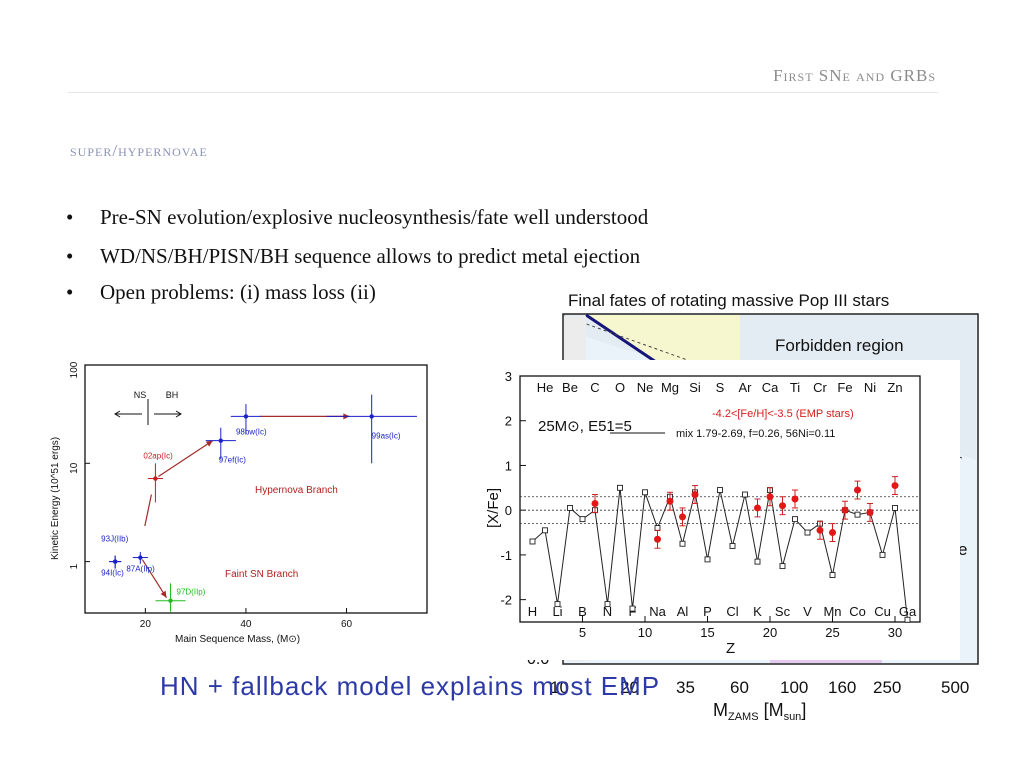 The image size is (1024, 768). I want to click on xfe-element-label-top: Si, so click(695, 387).